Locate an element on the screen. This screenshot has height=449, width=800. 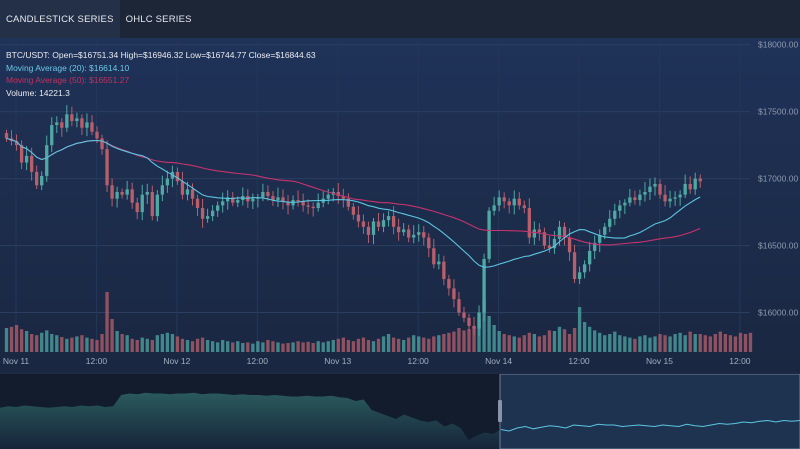
ma20-readout: Moving Average (20): $16614.10 is located at coordinates (68, 67).